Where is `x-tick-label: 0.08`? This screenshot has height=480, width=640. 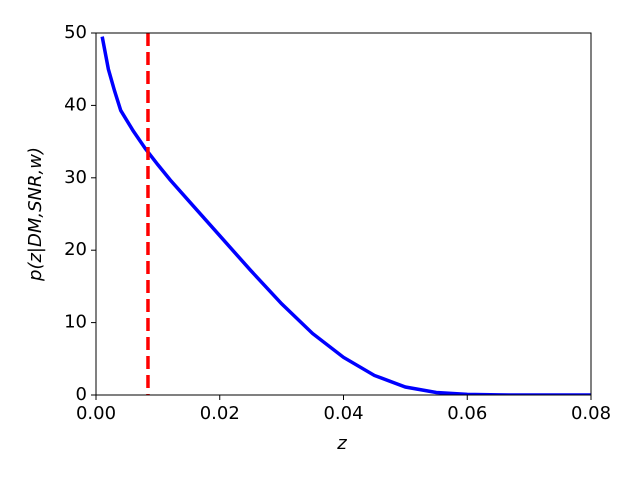
x-tick-label: 0.08 is located at coordinates (591, 413).